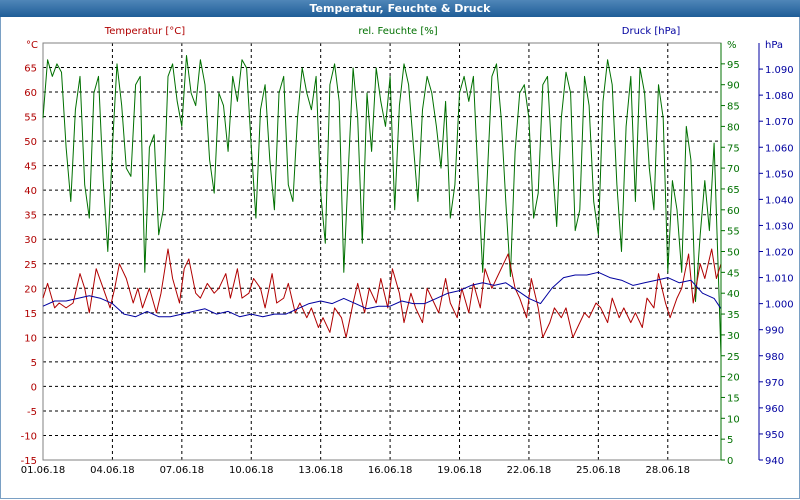 This screenshot has width=800, height=500. I want to click on x-tick-label: 28.06.18, so click(668, 470).